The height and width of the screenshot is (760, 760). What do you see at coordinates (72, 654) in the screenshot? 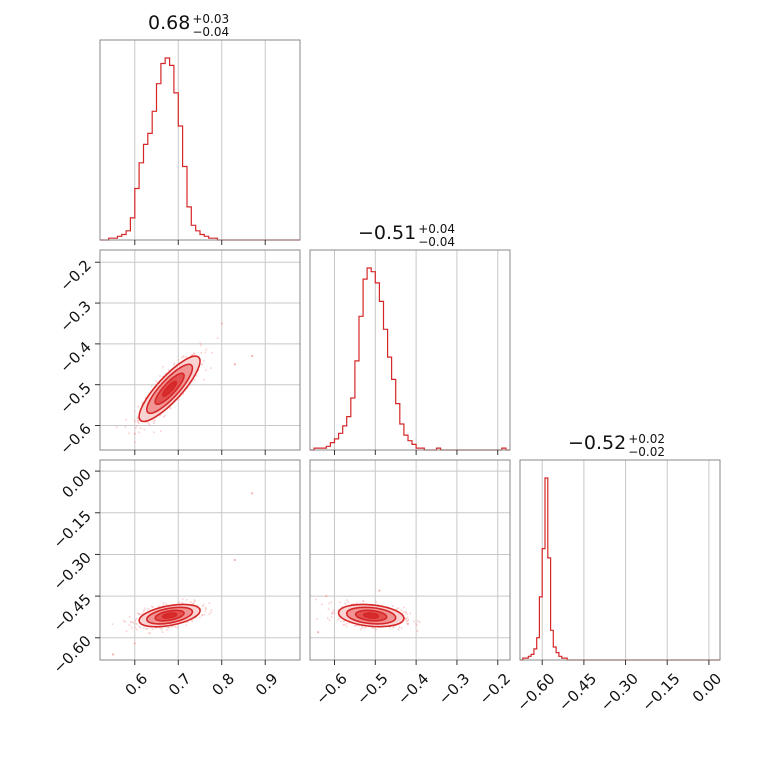
I see `y-tick-label: −0.60` at bounding box center [72, 654].